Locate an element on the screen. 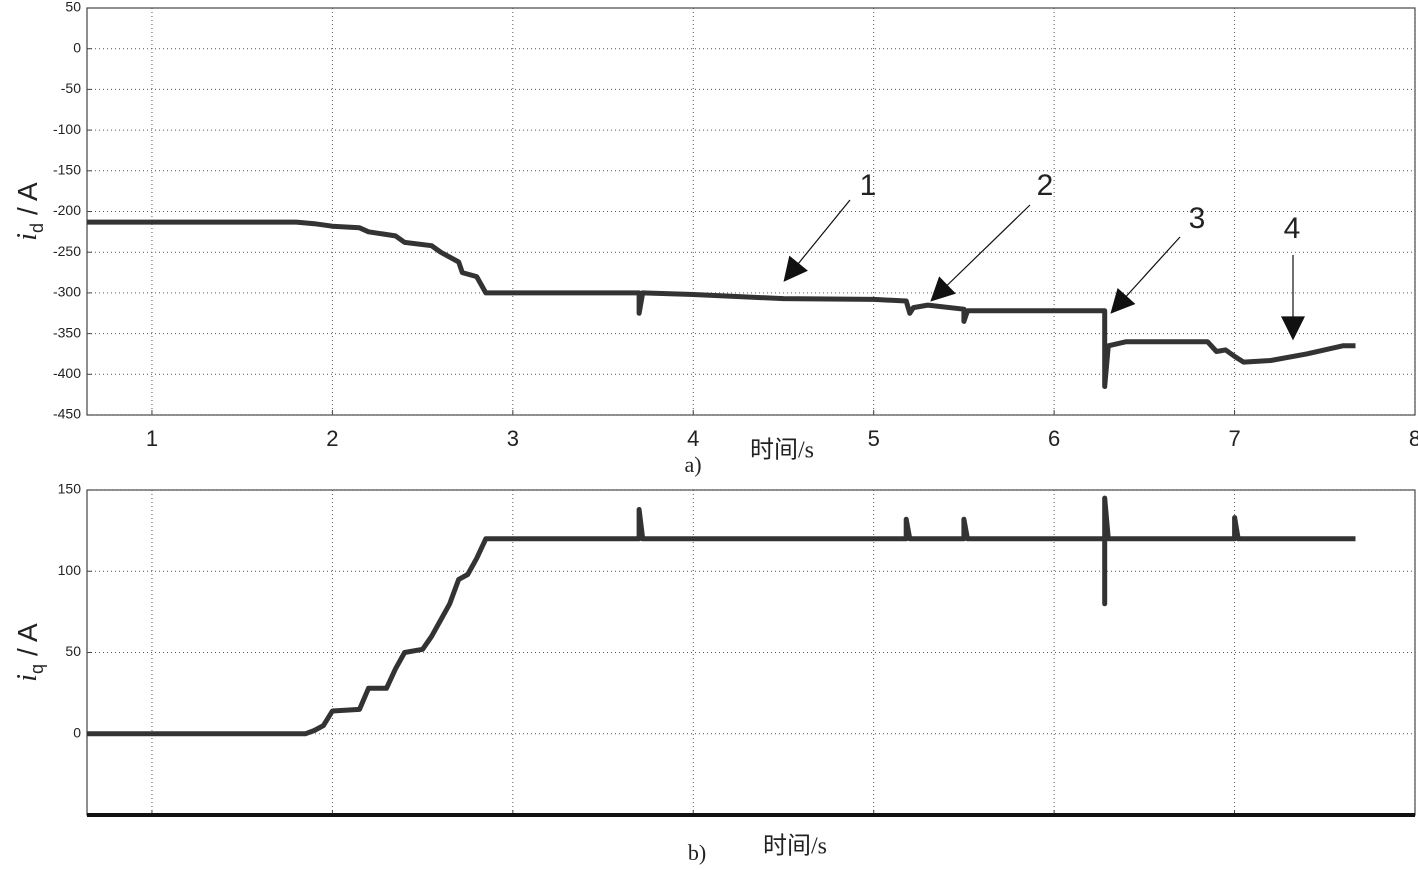 The width and height of the screenshot is (1418, 870). y-tick-label: -400 is located at coordinates (67, 373).